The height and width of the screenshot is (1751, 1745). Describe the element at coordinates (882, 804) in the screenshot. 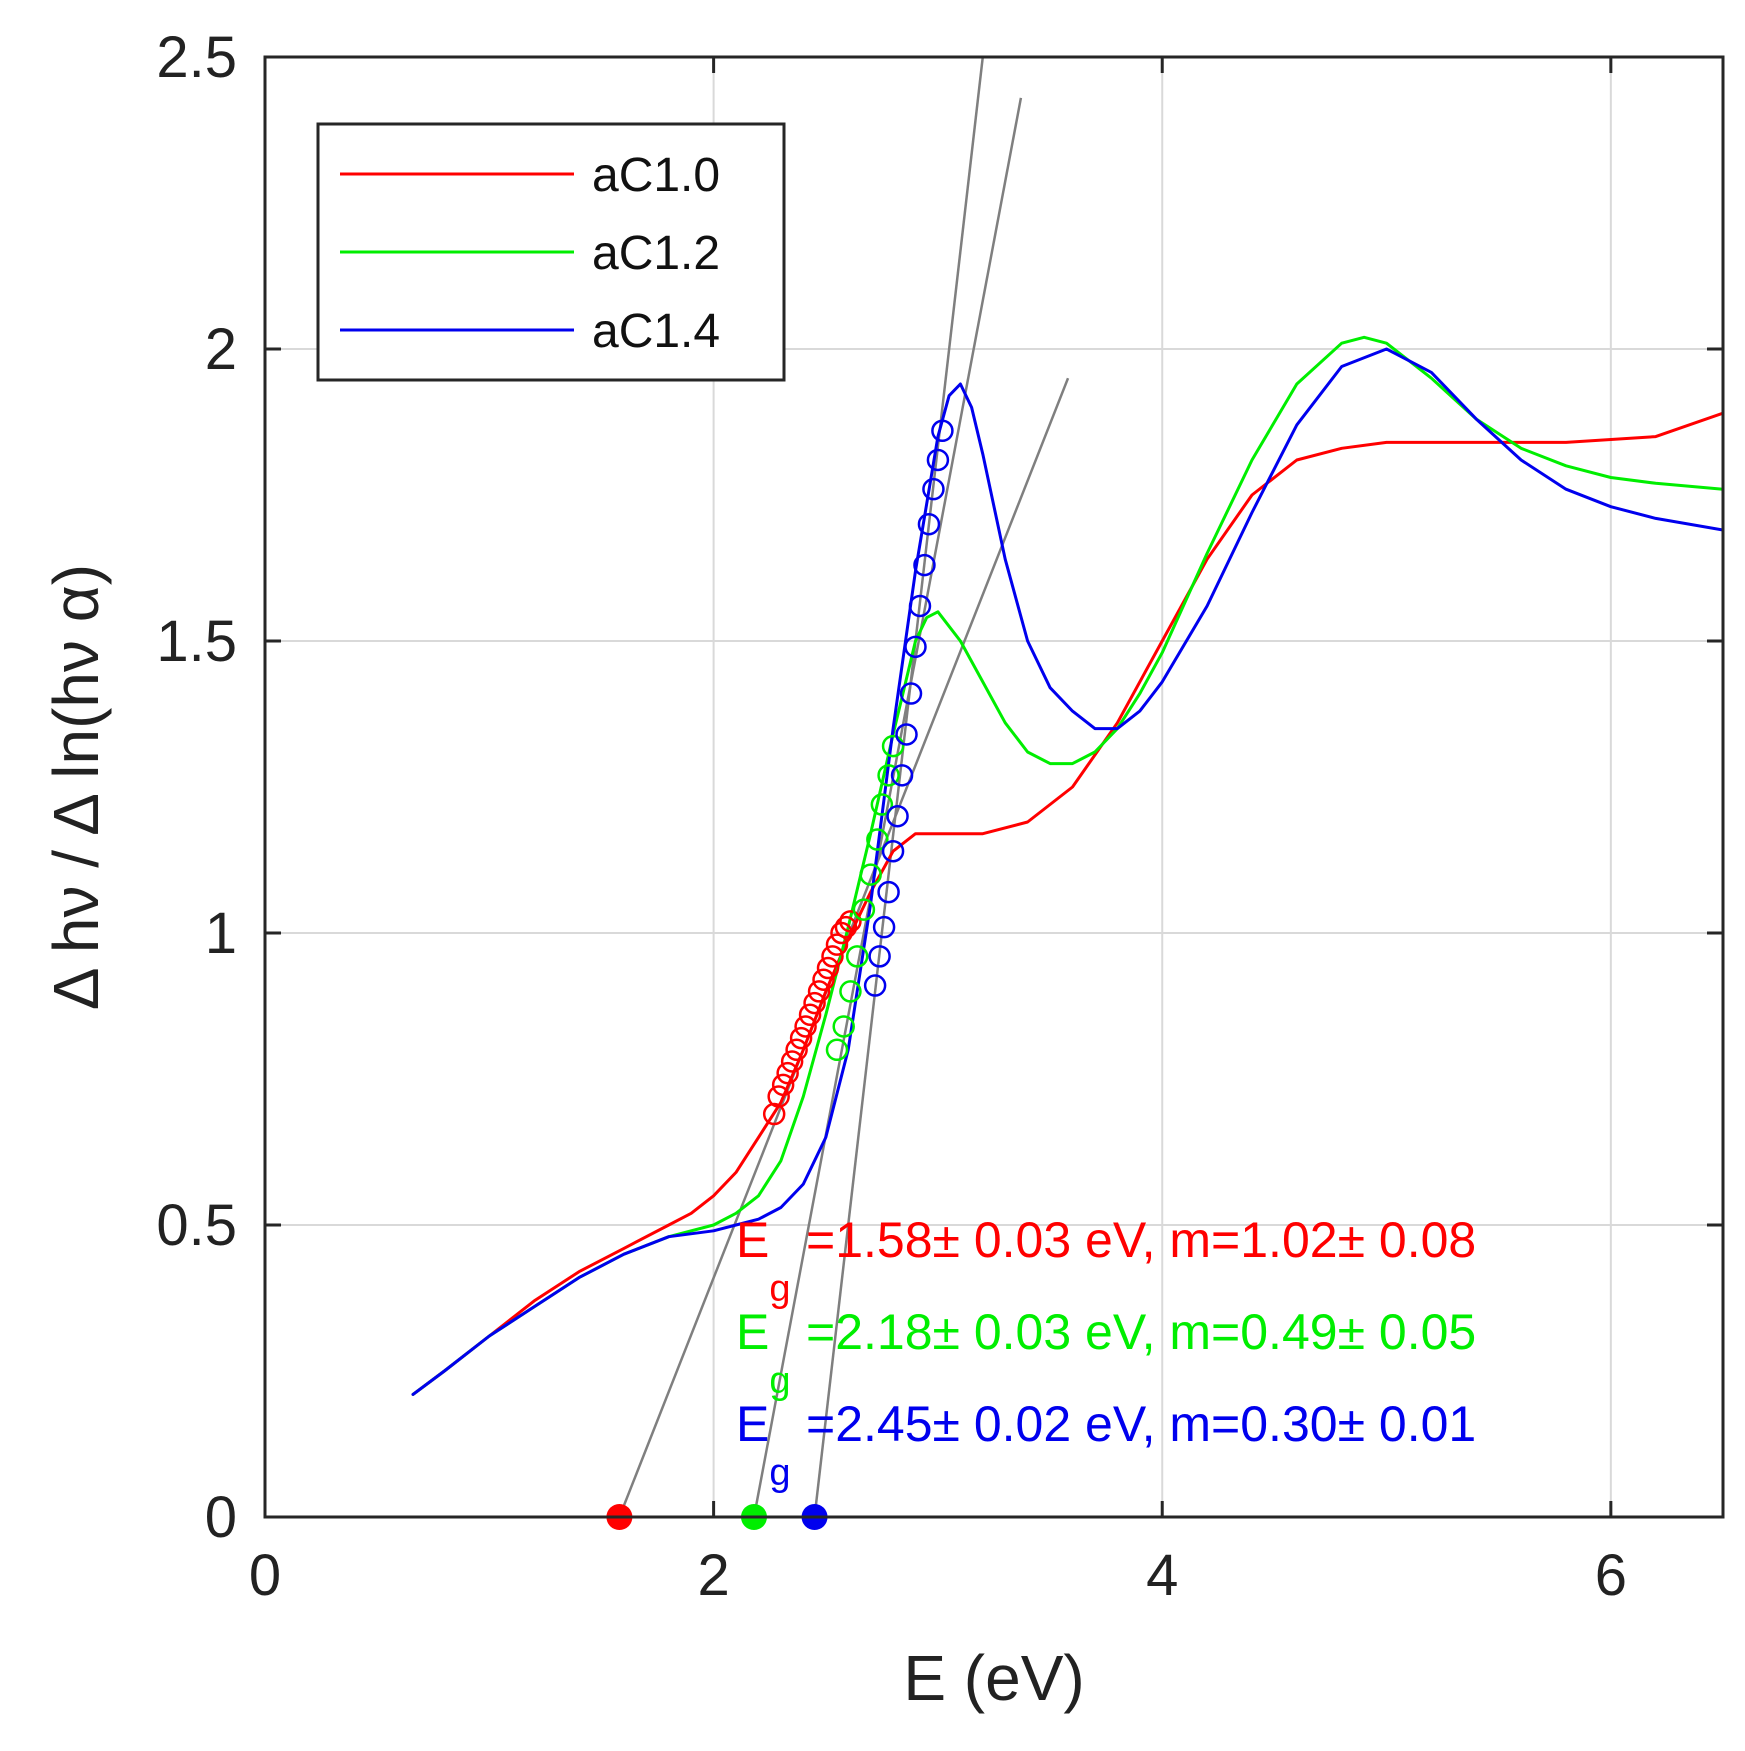

I see `fit-point-aC1.2-7` at that location.